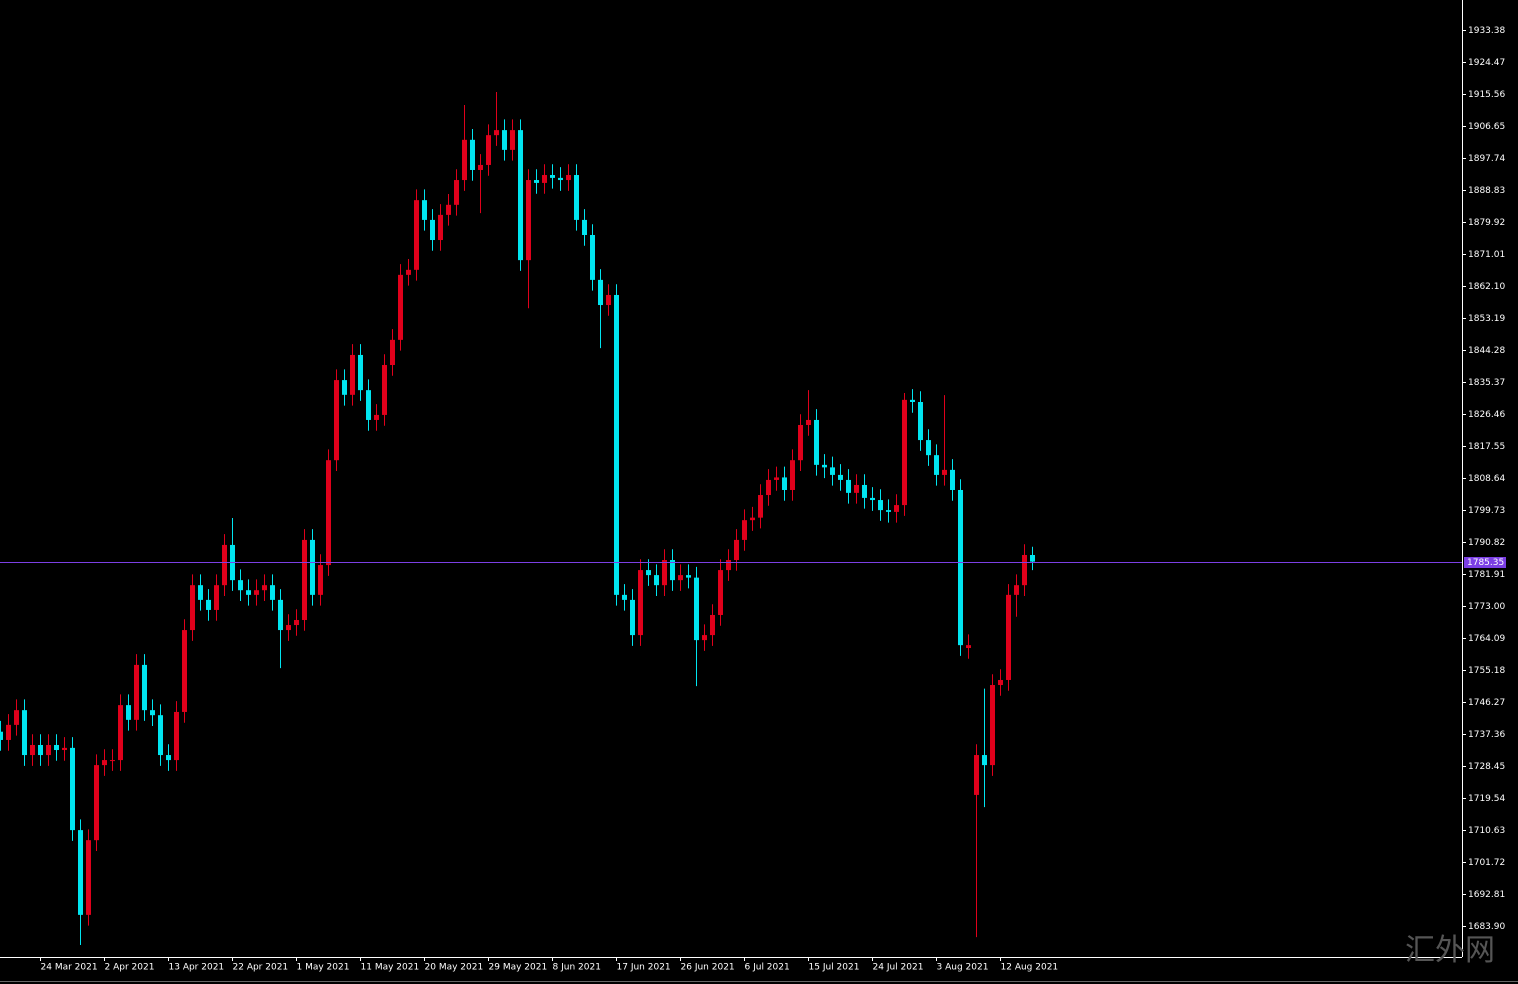 The width and height of the screenshot is (1518, 984). What do you see at coordinates (1486, 511) in the screenshot?
I see `y-tick-label: 1799.73` at bounding box center [1486, 511].